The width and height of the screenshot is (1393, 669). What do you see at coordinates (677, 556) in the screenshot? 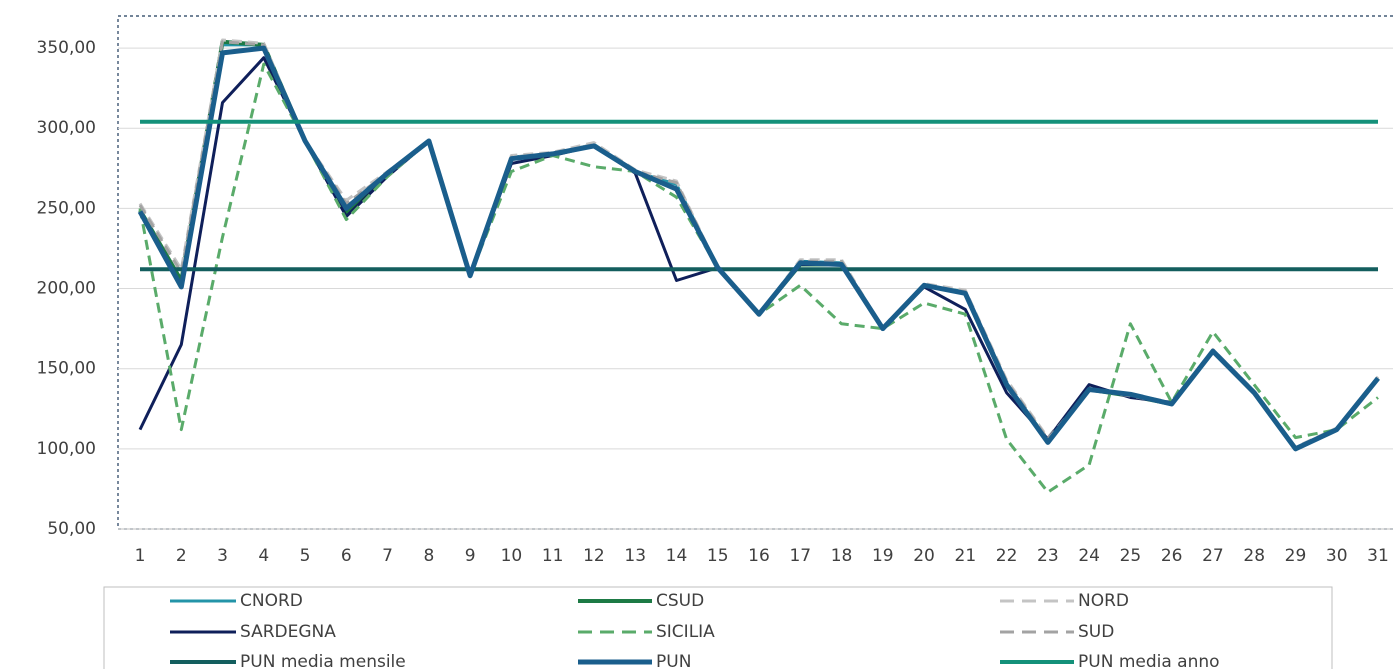
I see `x-tick-label: 14` at bounding box center [677, 556].